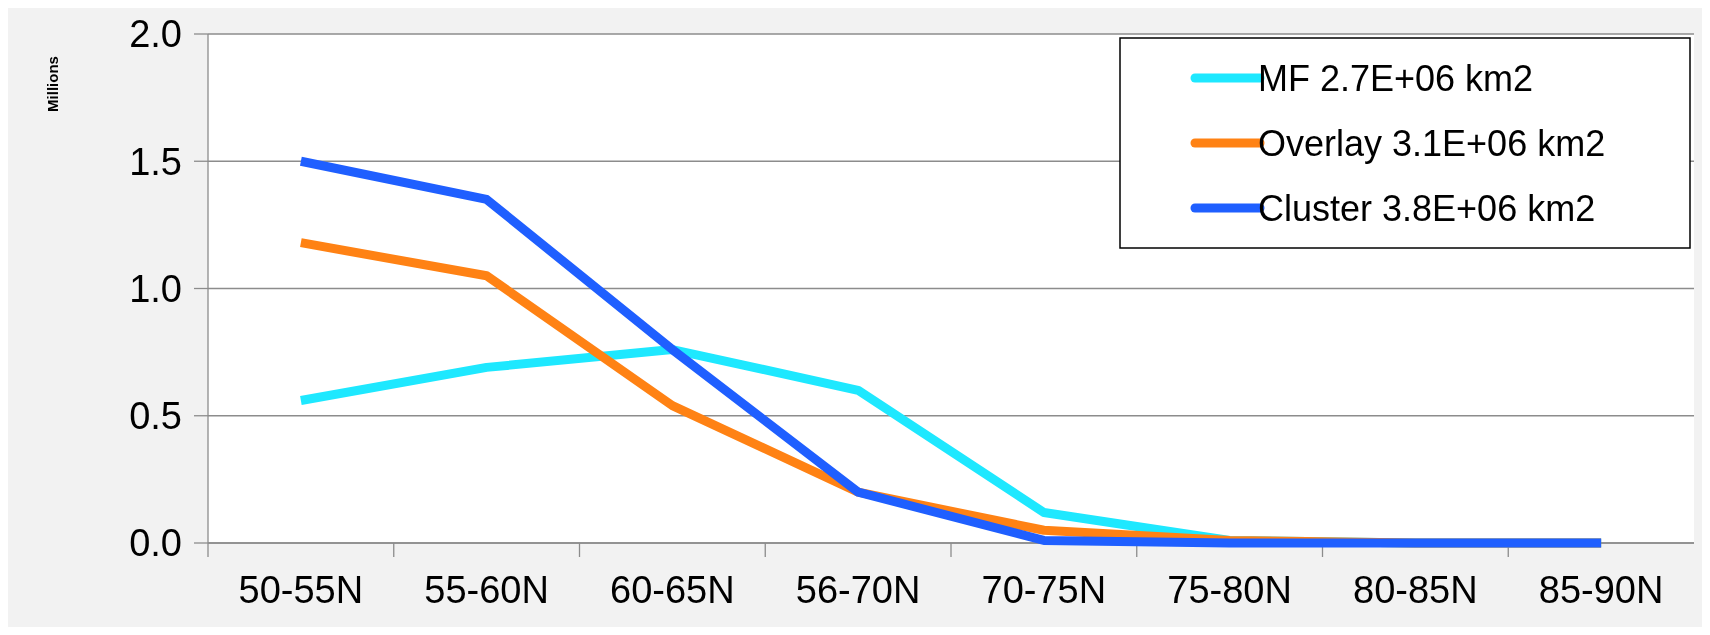 This screenshot has height=635, width=1710. What do you see at coordinates (858, 590) in the screenshot?
I see `x-tick-label: 56-70N` at bounding box center [858, 590].